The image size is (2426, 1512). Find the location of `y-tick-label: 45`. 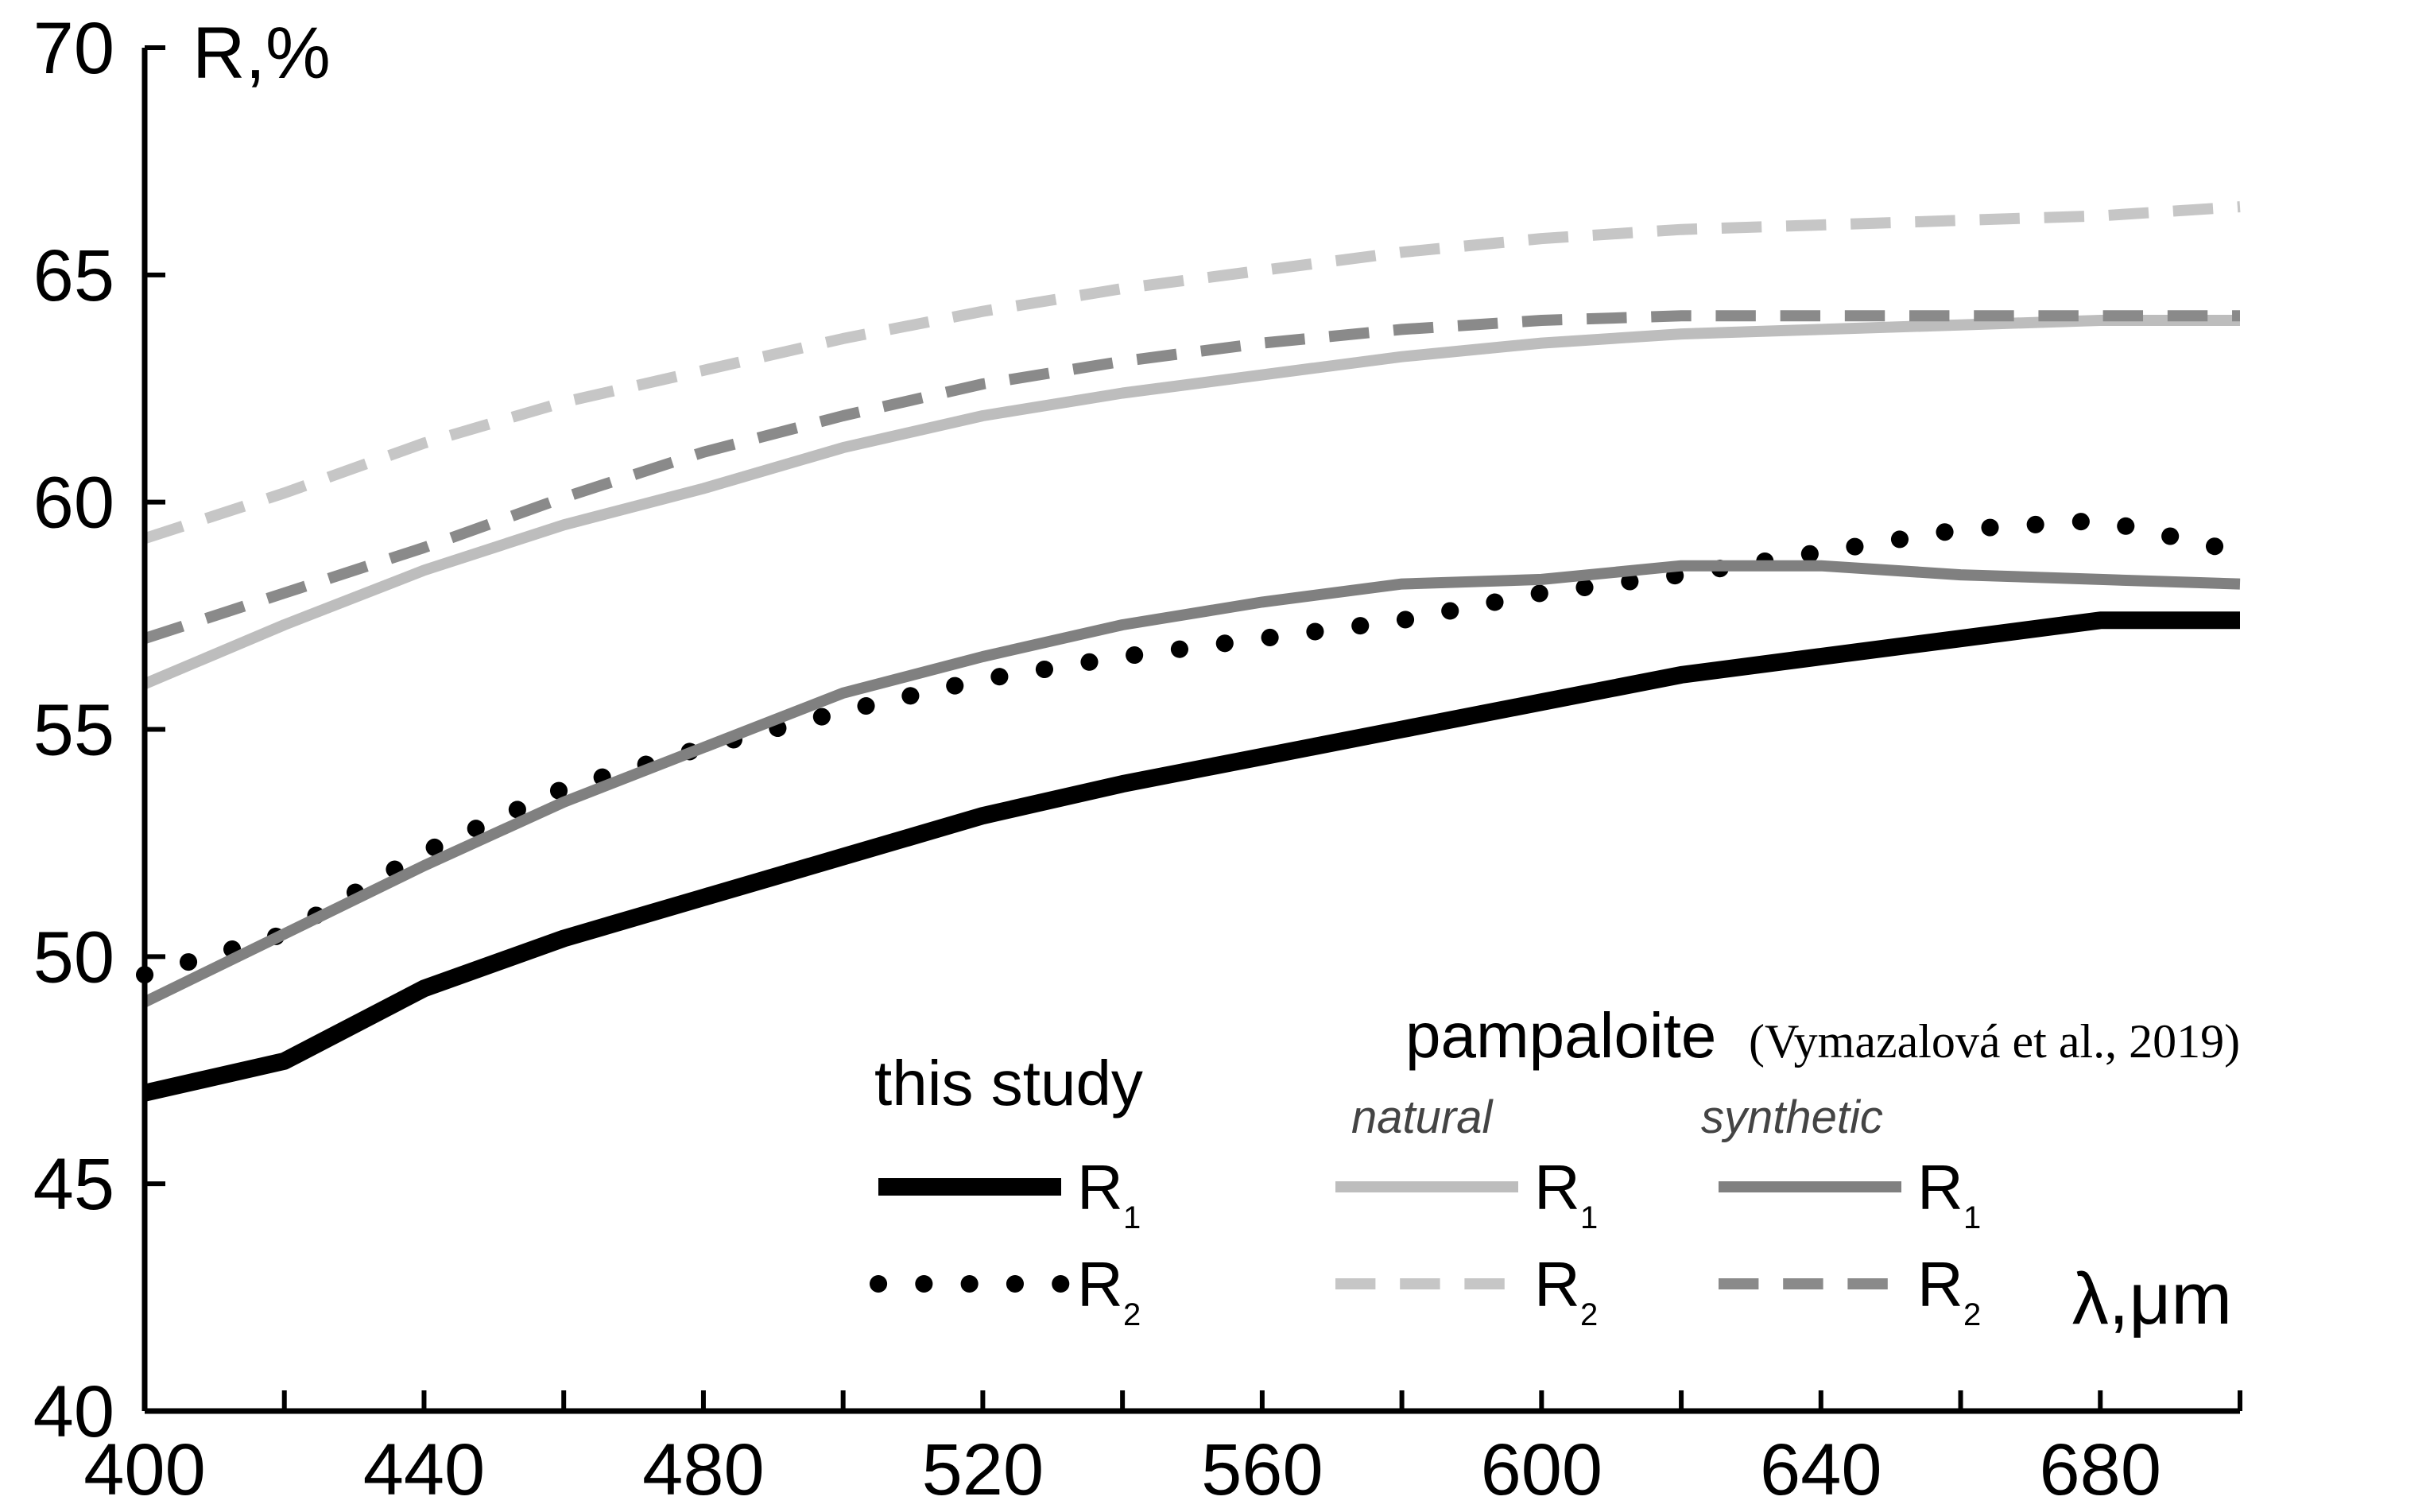

y-tick-label: 45 is located at coordinates (73, 1185).